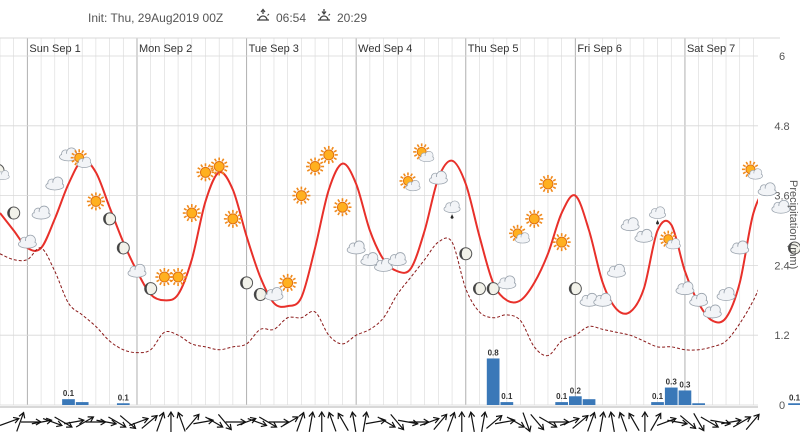 The height and width of the screenshot is (445, 800). What do you see at coordinates (781, 266) in the screenshot?
I see `y-tick-label: 2.4` at bounding box center [781, 266].